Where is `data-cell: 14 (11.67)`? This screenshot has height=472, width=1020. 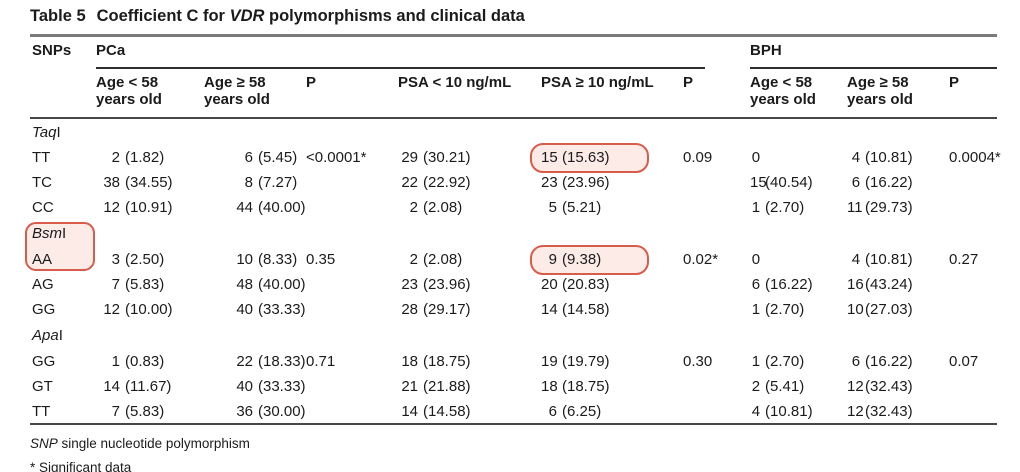
data-cell: 14 (11.67) is located at coordinates (137, 386).